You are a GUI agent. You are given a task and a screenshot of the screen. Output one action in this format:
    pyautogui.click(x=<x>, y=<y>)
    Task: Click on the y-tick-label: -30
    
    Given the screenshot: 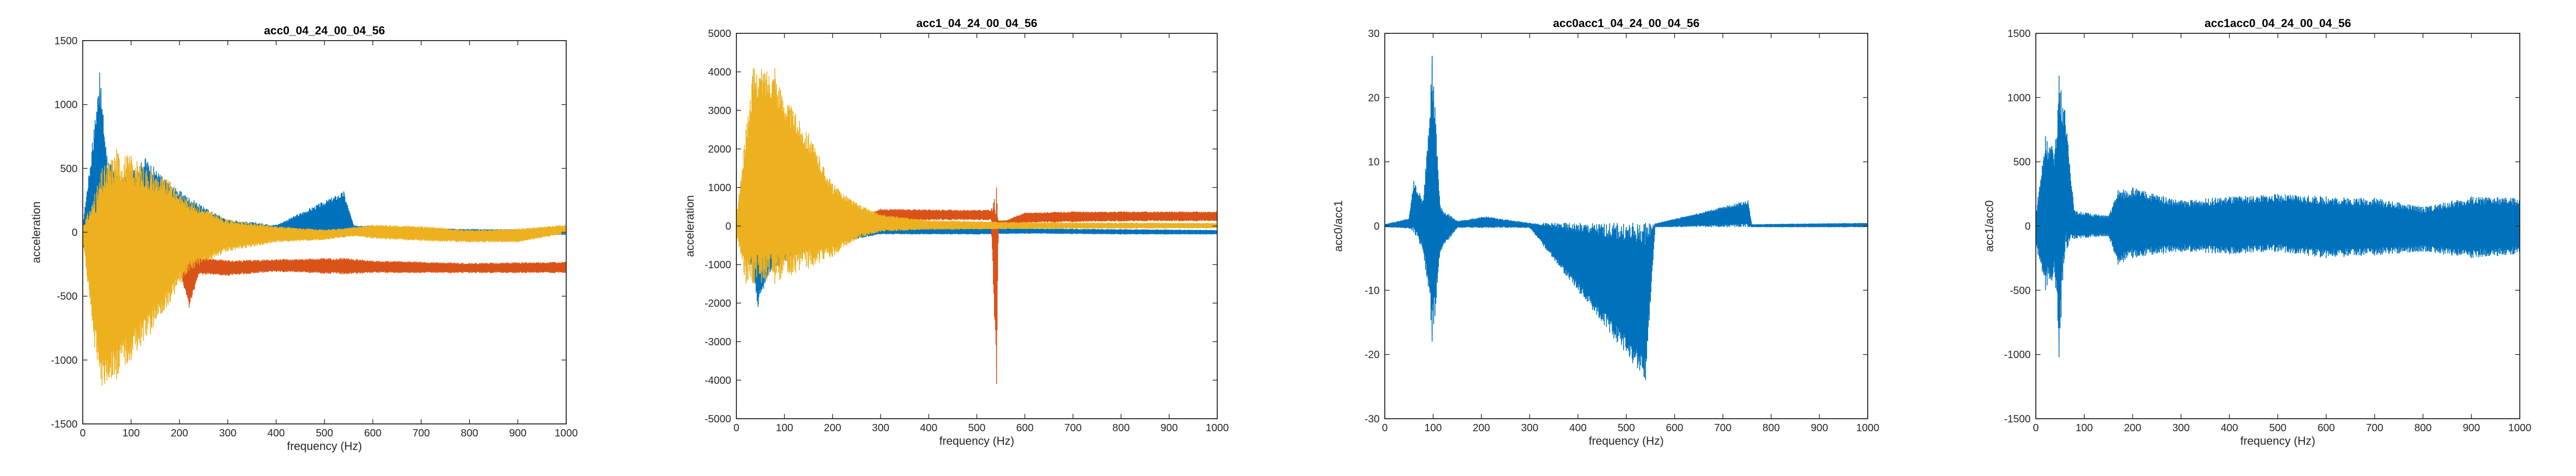 What is the action you would take?
    pyautogui.click(x=1372, y=419)
    